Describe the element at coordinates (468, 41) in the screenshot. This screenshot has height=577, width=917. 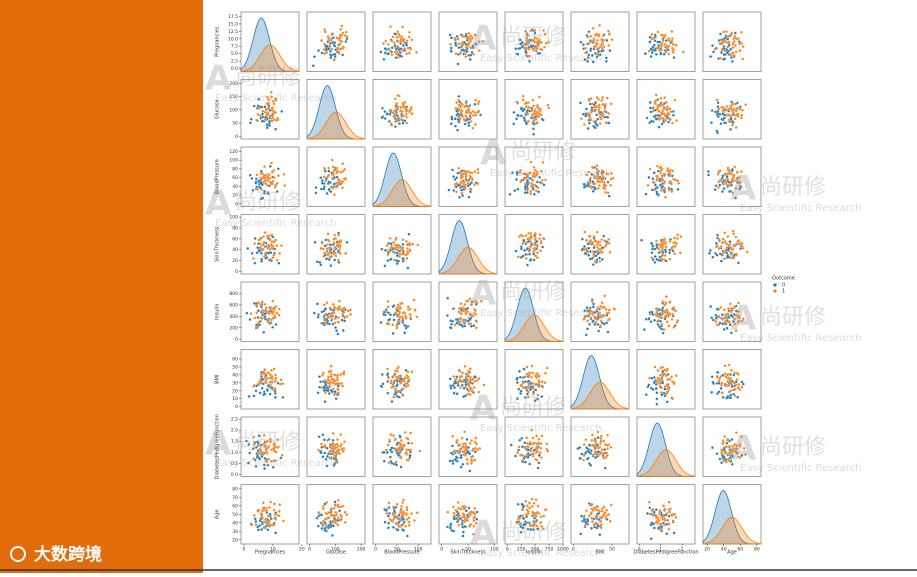
I see `panel-frame` at that location.